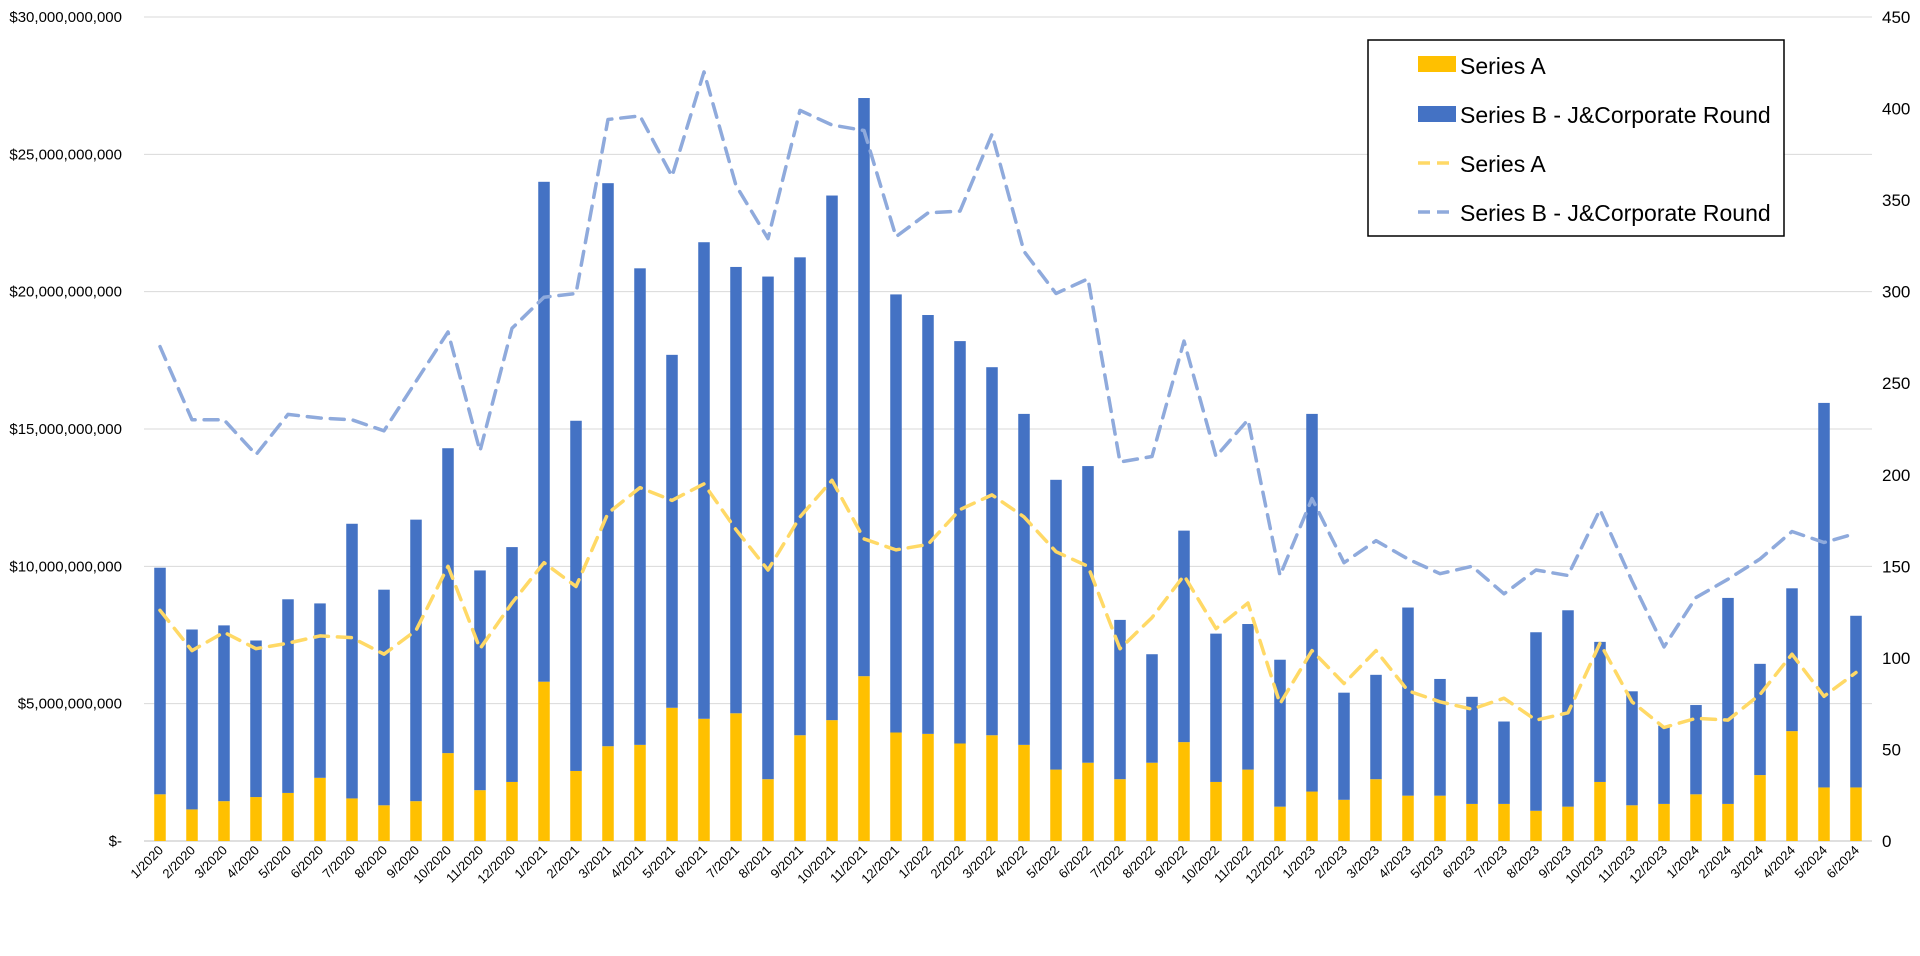 The image size is (1920, 956). What do you see at coordinates (1896, 17) in the screenshot?
I see `y-right-tick-label: 450` at bounding box center [1896, 17].